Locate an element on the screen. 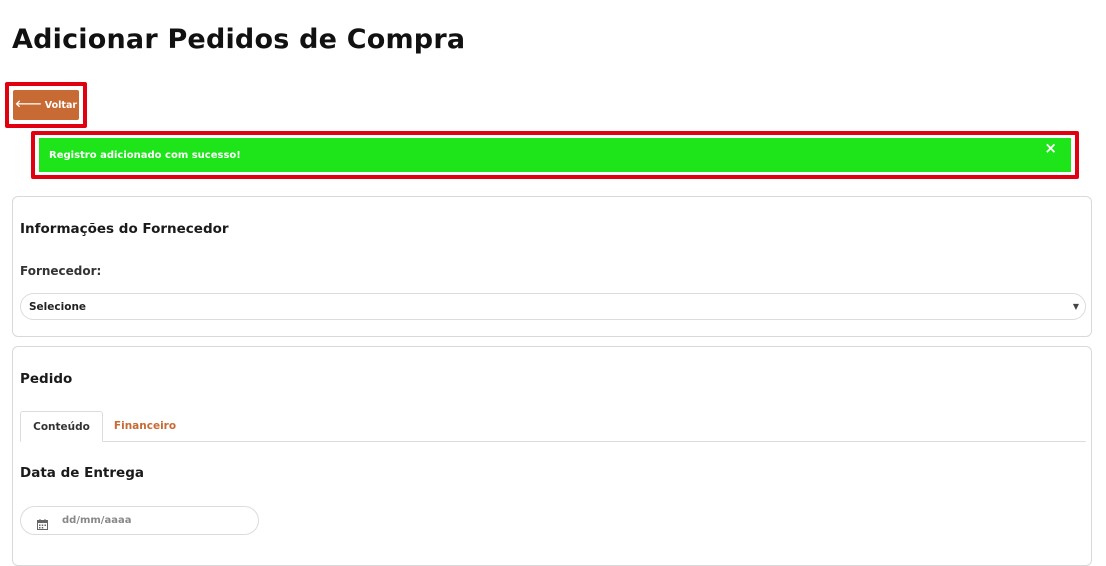 The height and width of the screenshot is (566, 1106). alert-highlight: Registro adicionado com sucesso! × is located at coordinates (555, 155).